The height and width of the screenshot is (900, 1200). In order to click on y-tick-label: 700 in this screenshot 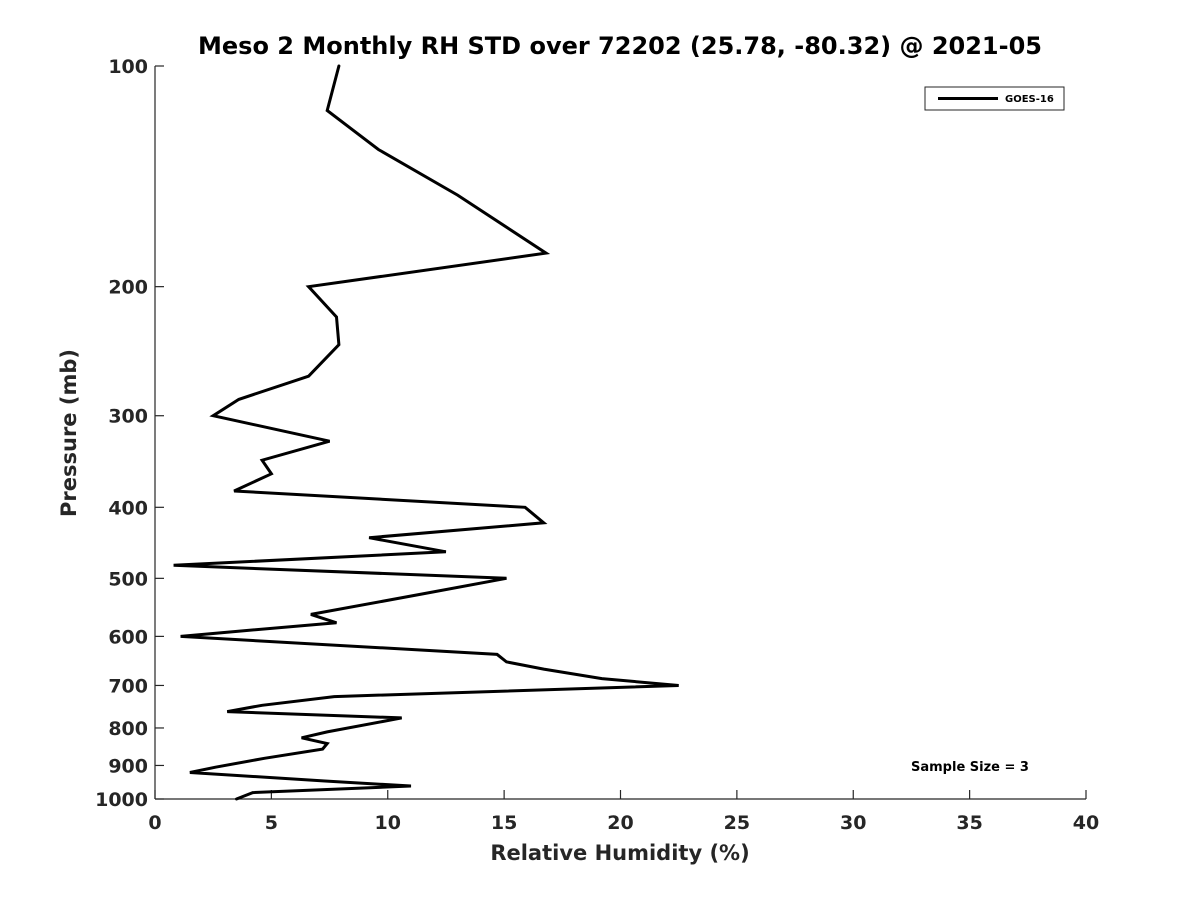, I will do `click(128, 686)`.